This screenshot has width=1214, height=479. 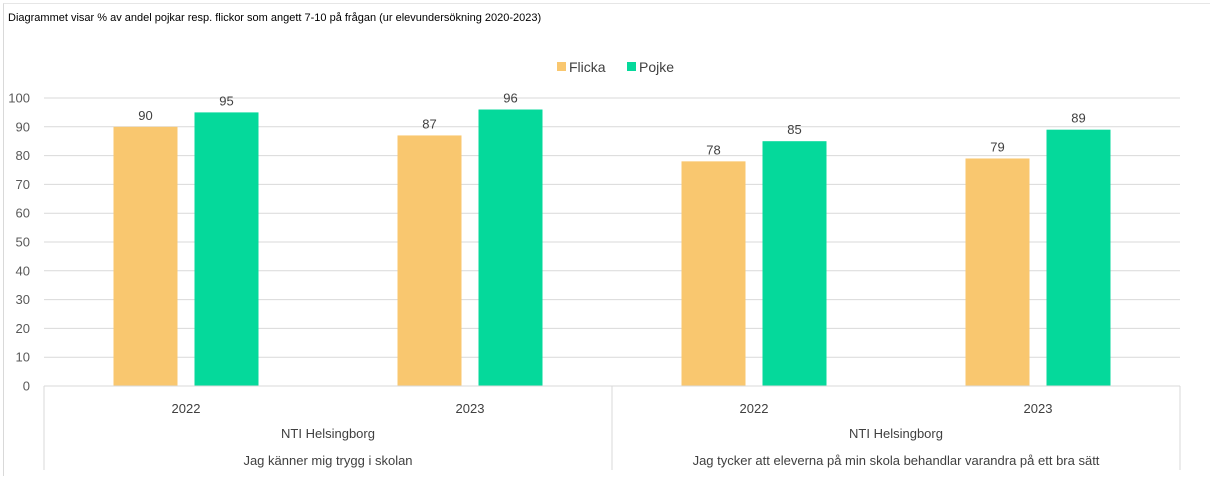 What do you see at coordinates (23, 270) in the screenshot?
I see `y-tick-label: 40` at bounding box center [23, 270].